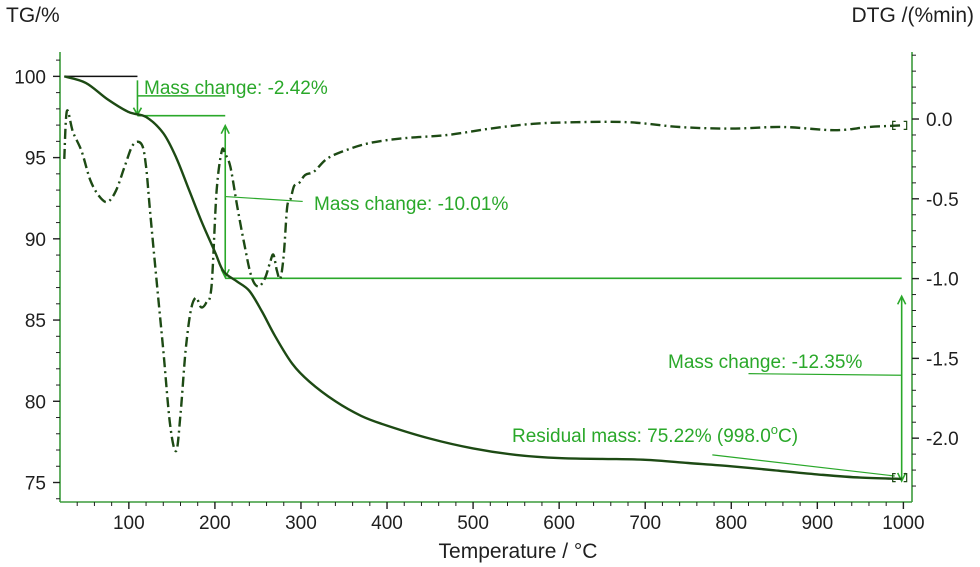 Image resolution: width=980 pixels, height=567 pixels. Describe the element at coordinates (215, 523) in the screenshot. I see `x-tick-label: 200` at that location.